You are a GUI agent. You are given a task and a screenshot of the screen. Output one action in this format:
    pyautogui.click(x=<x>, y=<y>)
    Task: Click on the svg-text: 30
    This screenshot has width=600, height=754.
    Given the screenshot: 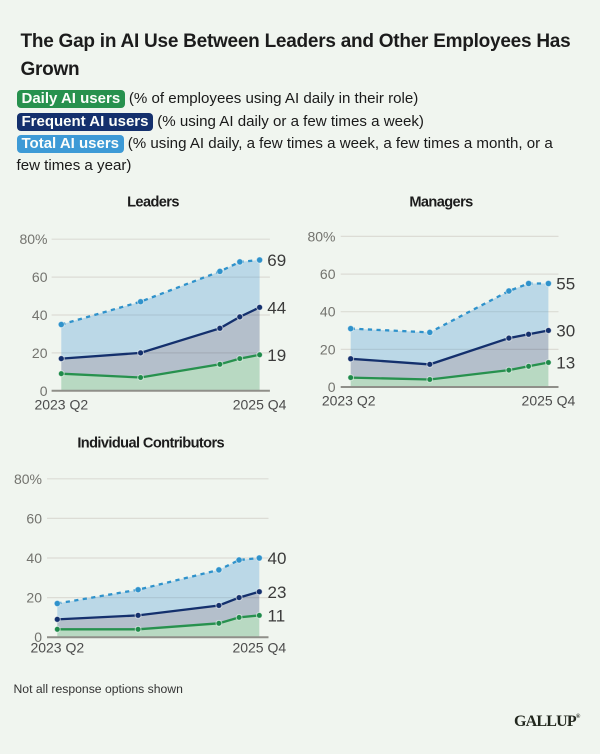 What is the action you would take?
    pyautogui.click(x=565, y=331)
    